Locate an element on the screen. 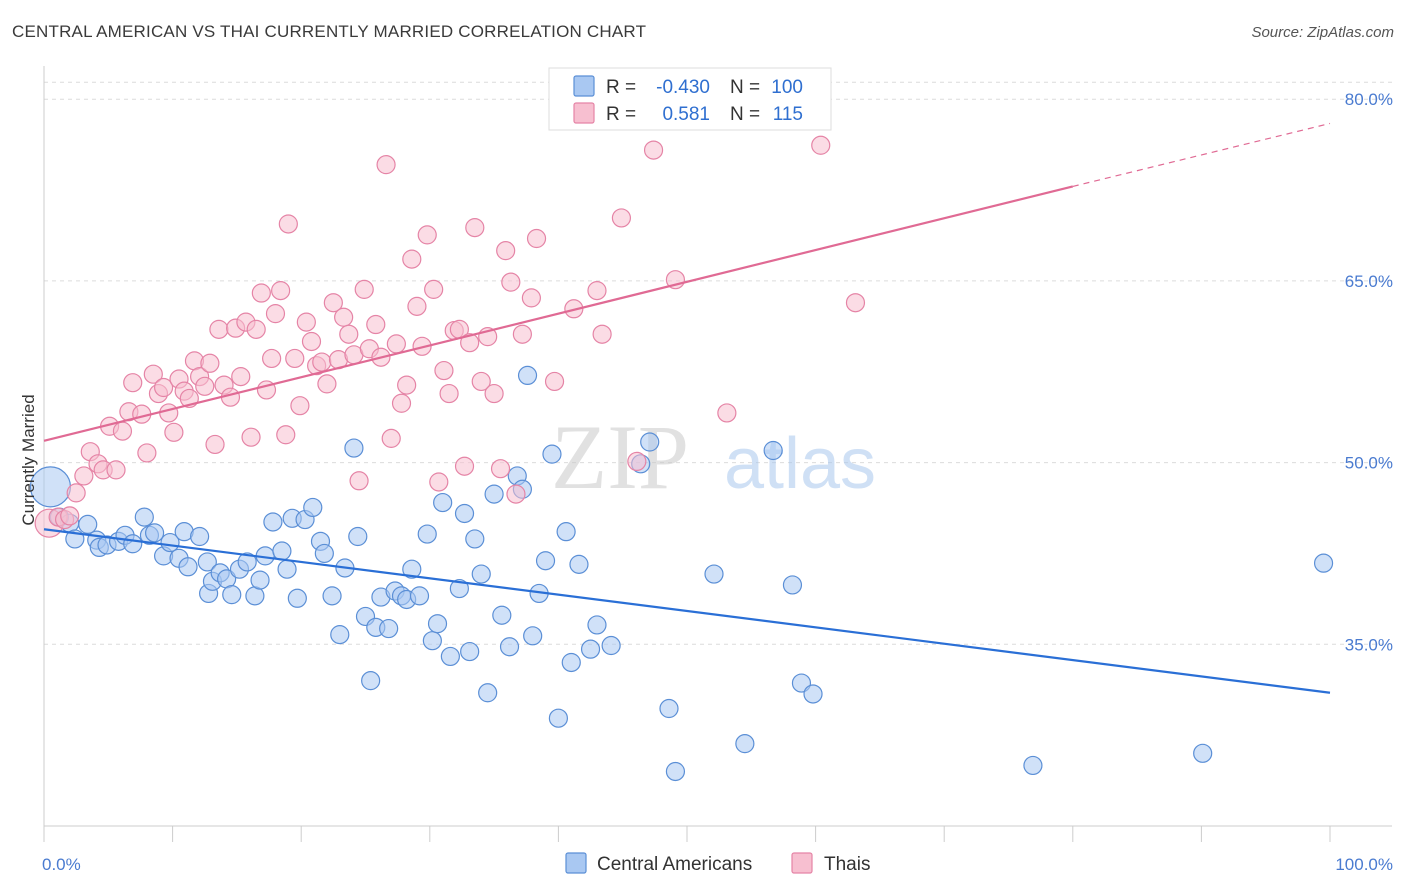 The width and height of the screenshot is (1406, 892). y-tick-labels: 35.0% 50.0% 65.0% 80.0% is located at coordinates (1369, 372).